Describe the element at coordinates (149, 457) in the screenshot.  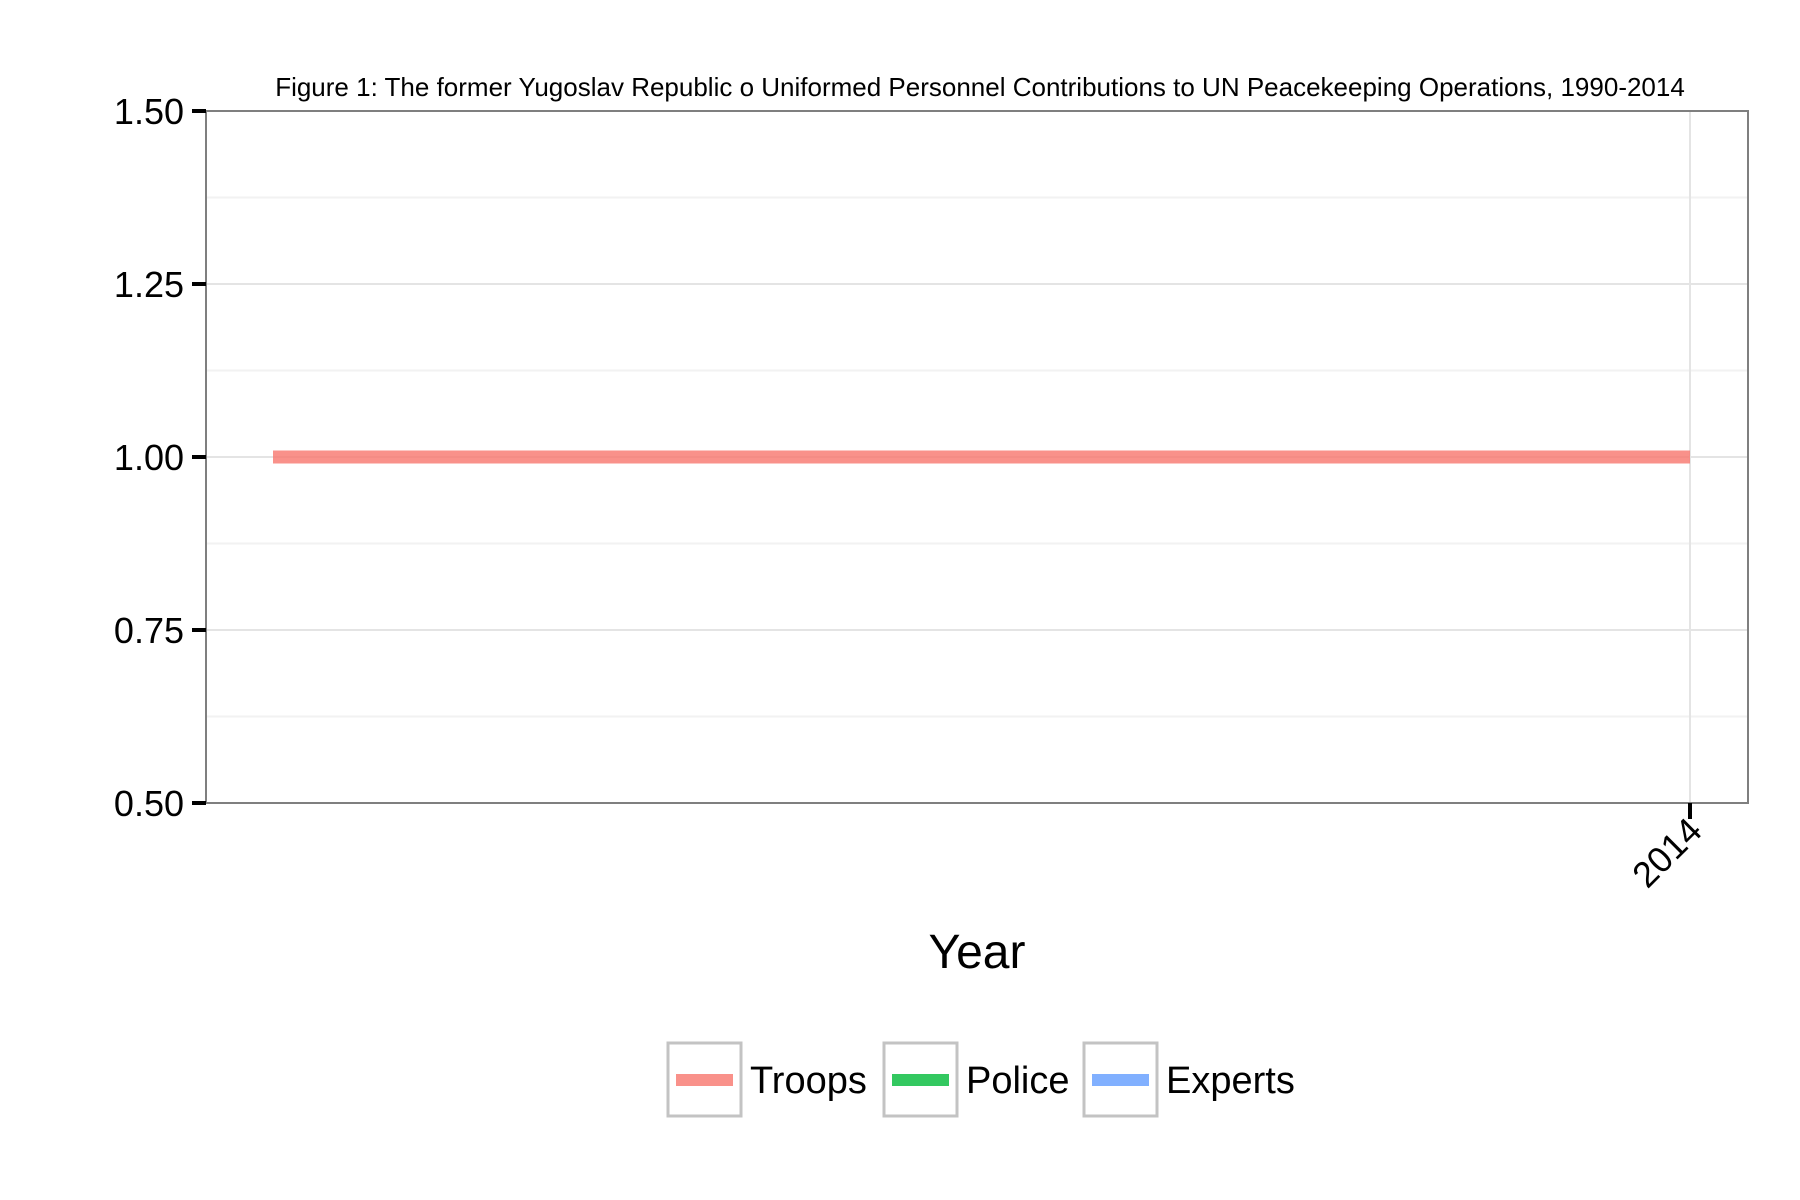
I see `y-tick-label: 1.00` at that location.